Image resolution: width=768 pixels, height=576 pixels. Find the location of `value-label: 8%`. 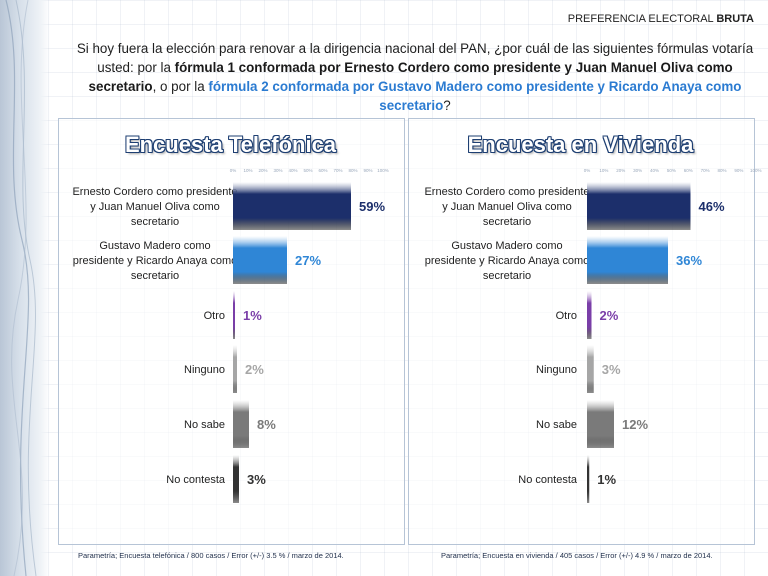

value-label: 8% is located at coordinates (266, 424).